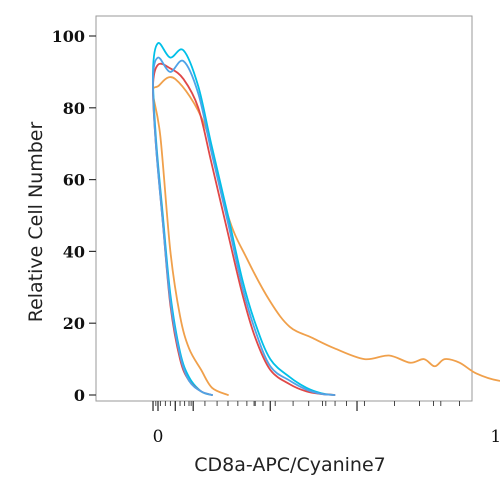  What do you see at coordinates (289, 465) in the screenshot?
I see `x-axis-title: CD8a-APC/Cyanine7` at bounding box center [289, 465].